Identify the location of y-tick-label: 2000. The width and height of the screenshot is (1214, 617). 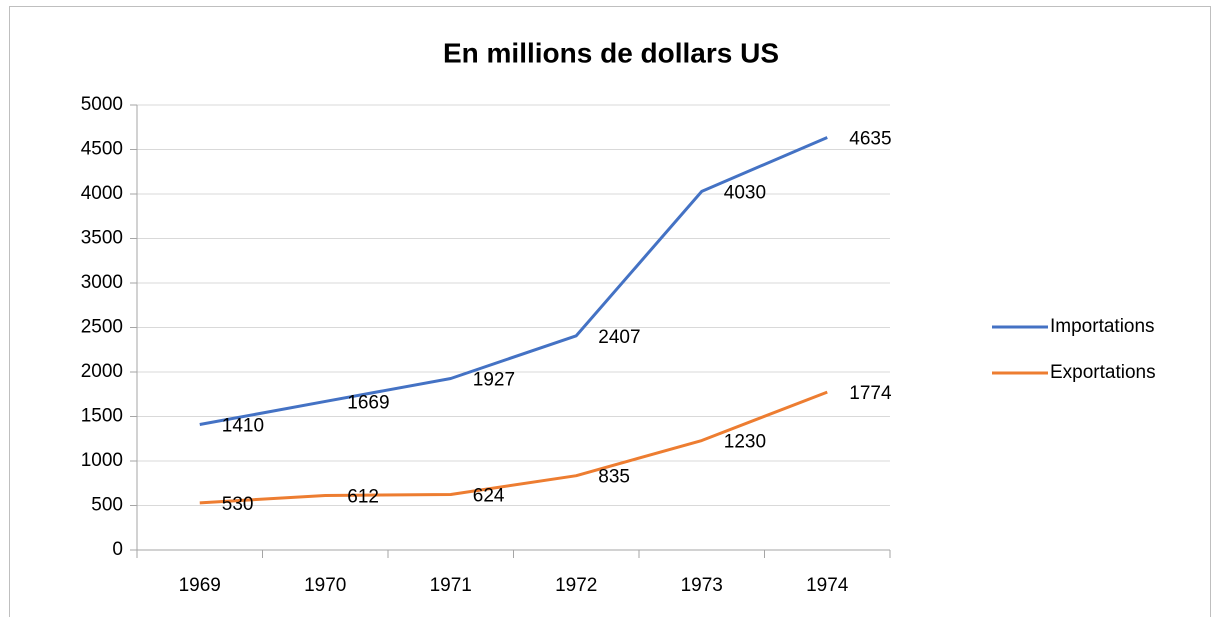
(102, 371).